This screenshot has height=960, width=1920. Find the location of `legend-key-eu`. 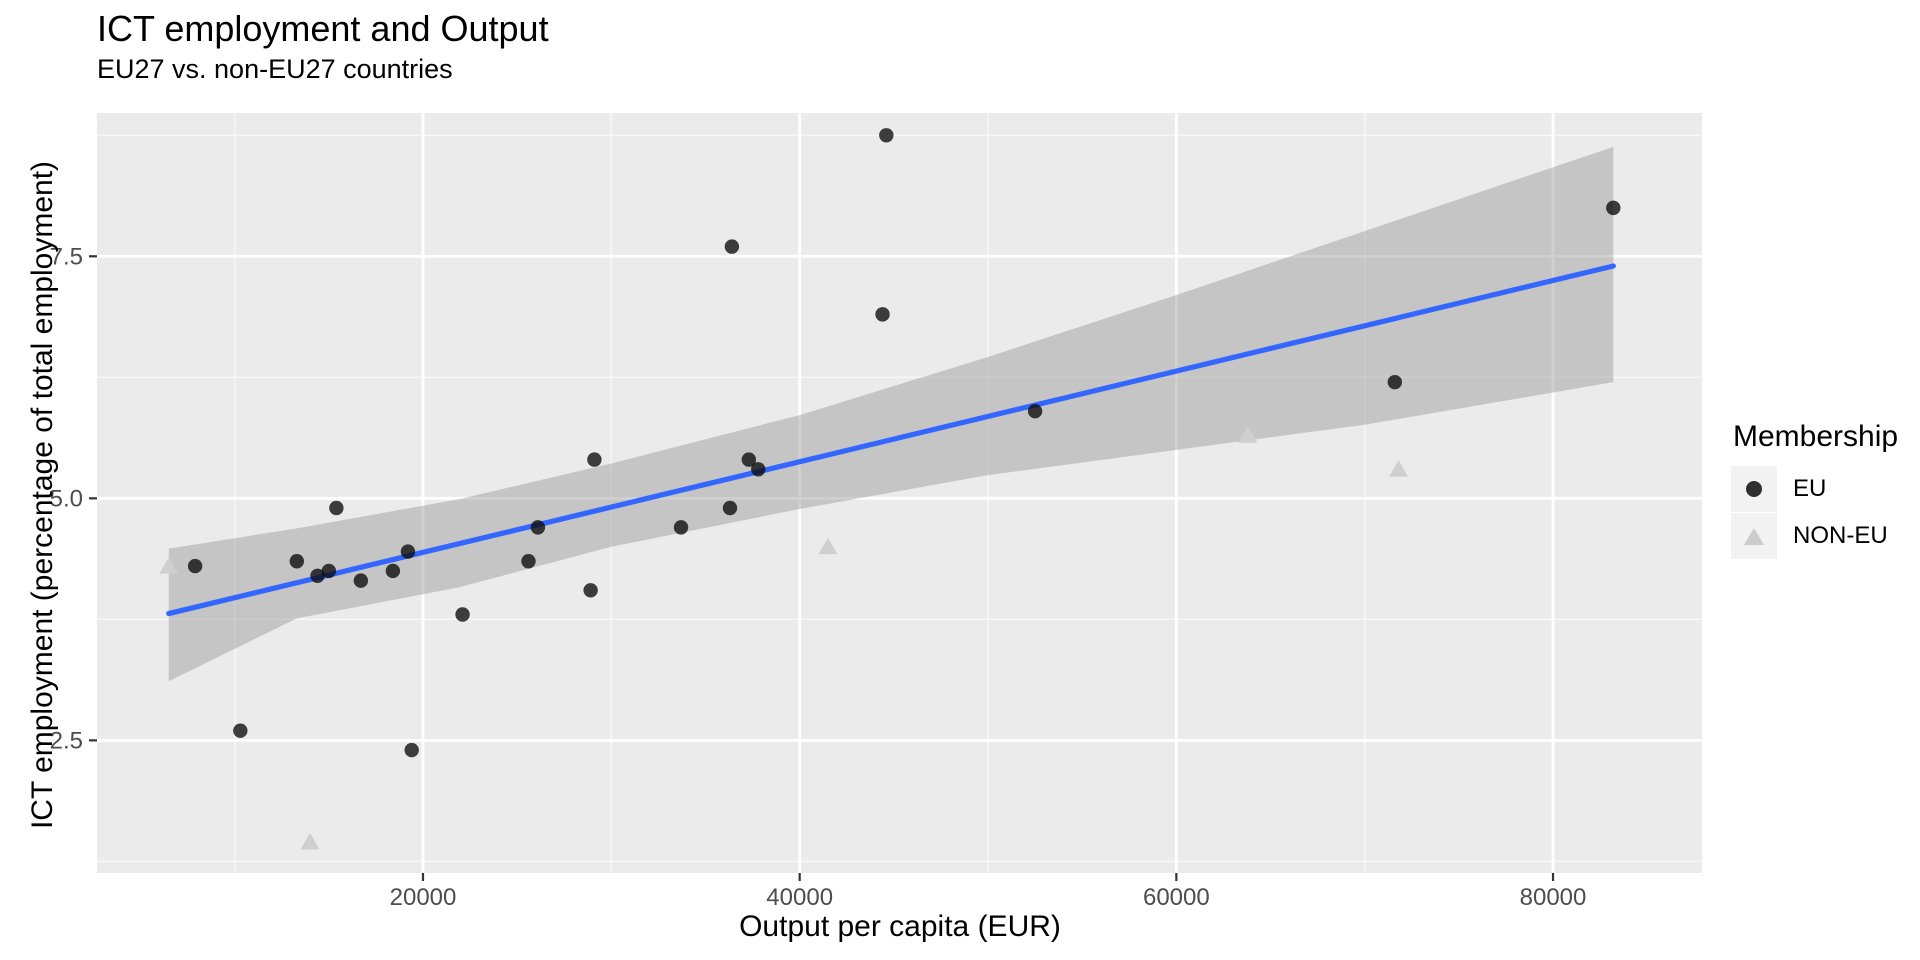

legend-key-eu is located at coordinates (1754, 489).